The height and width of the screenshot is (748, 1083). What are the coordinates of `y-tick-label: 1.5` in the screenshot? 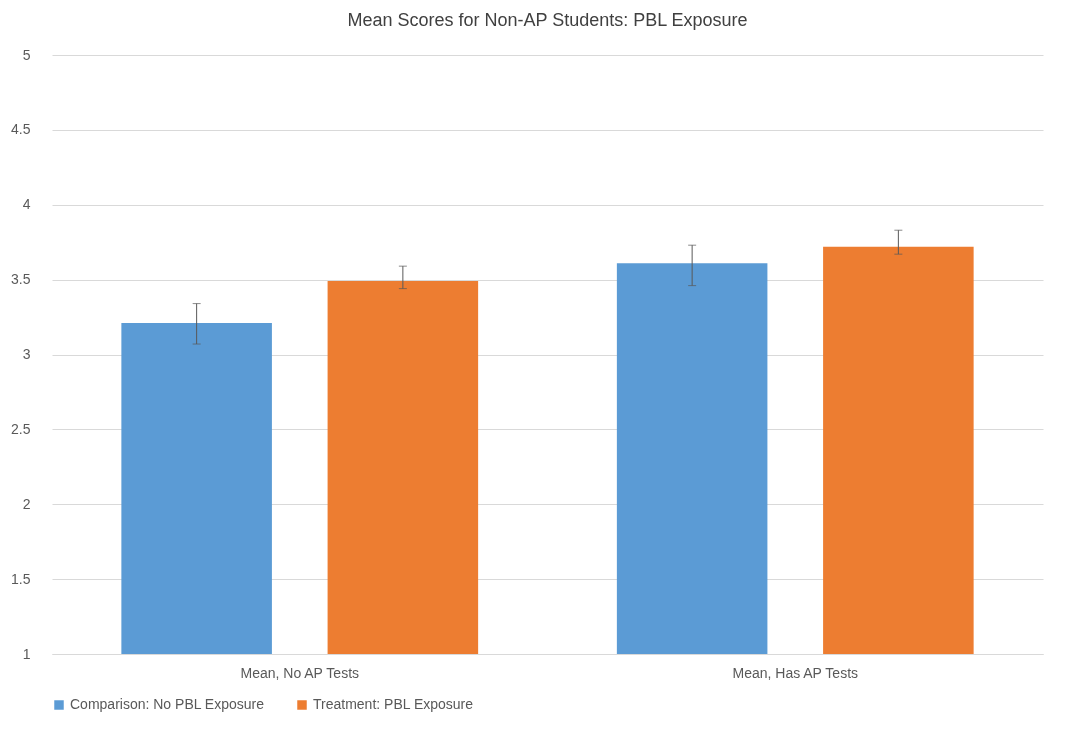 It's located at (21, 578).